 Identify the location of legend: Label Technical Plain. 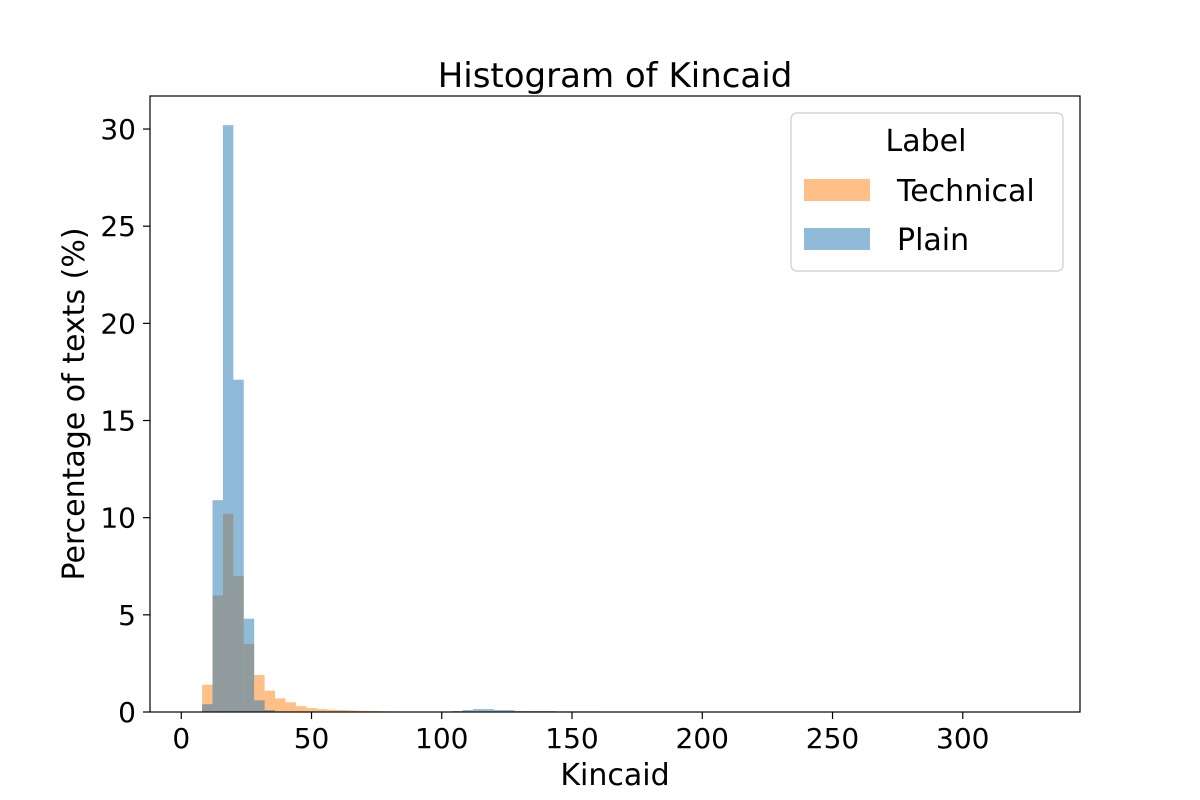
(927, 192).